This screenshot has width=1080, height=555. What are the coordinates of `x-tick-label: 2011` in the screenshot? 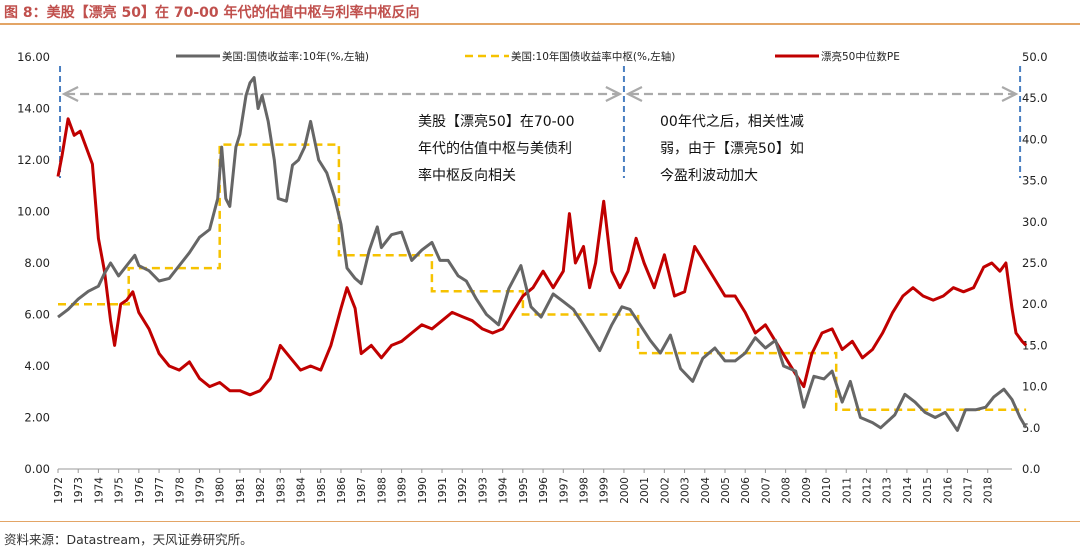 It's located at (847, 490).